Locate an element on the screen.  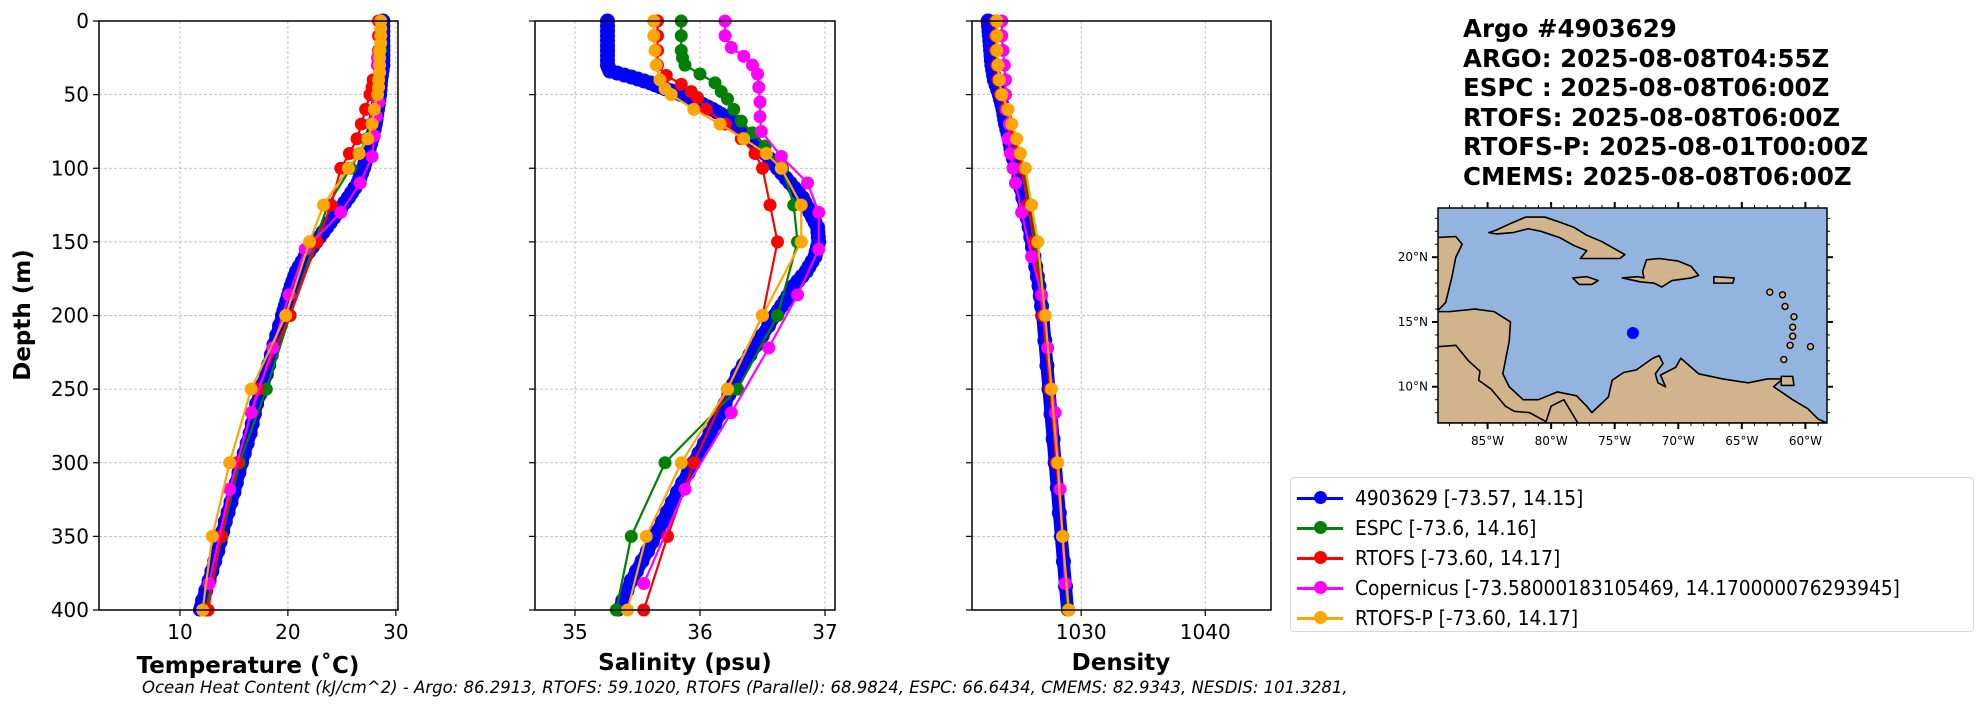
cuba-land is located at coordinates (1557, 238).